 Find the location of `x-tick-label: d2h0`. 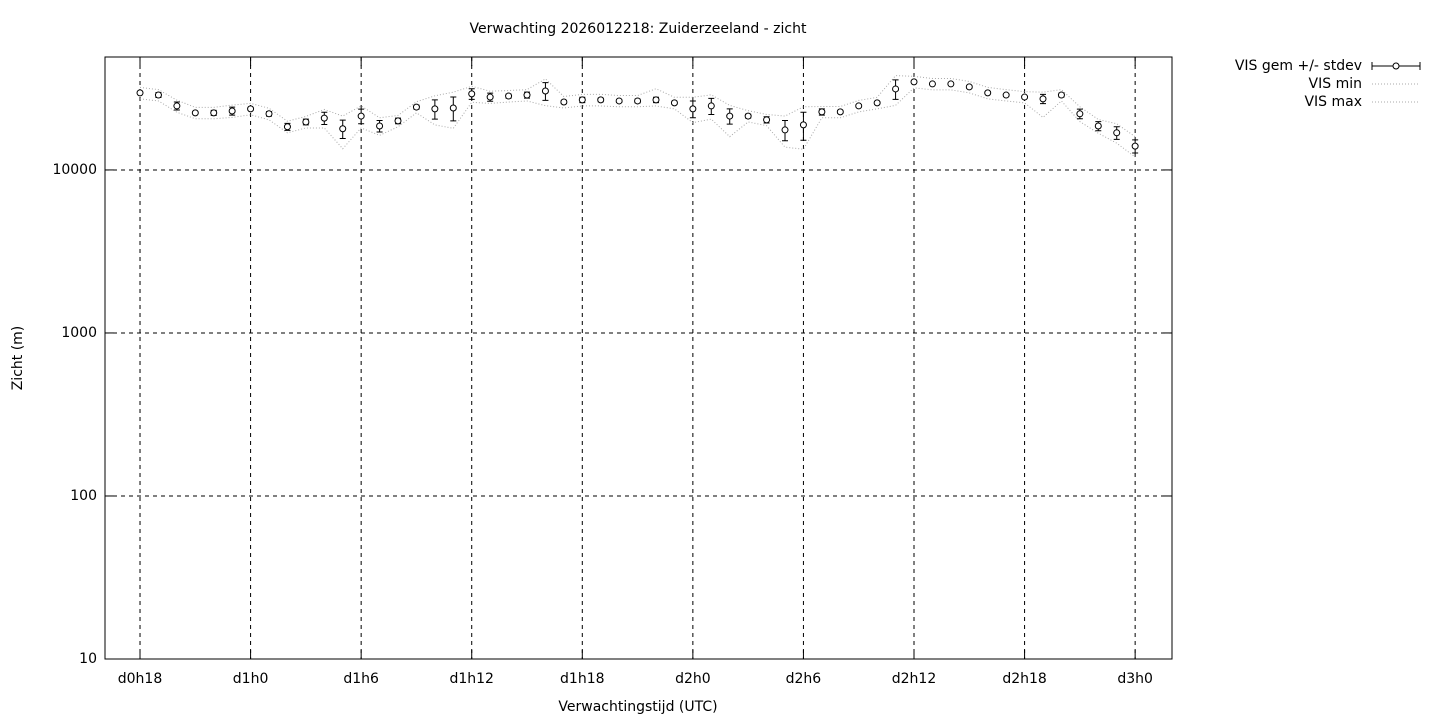

x-tick-label: d2h0 is located at coordinates (693, 679).